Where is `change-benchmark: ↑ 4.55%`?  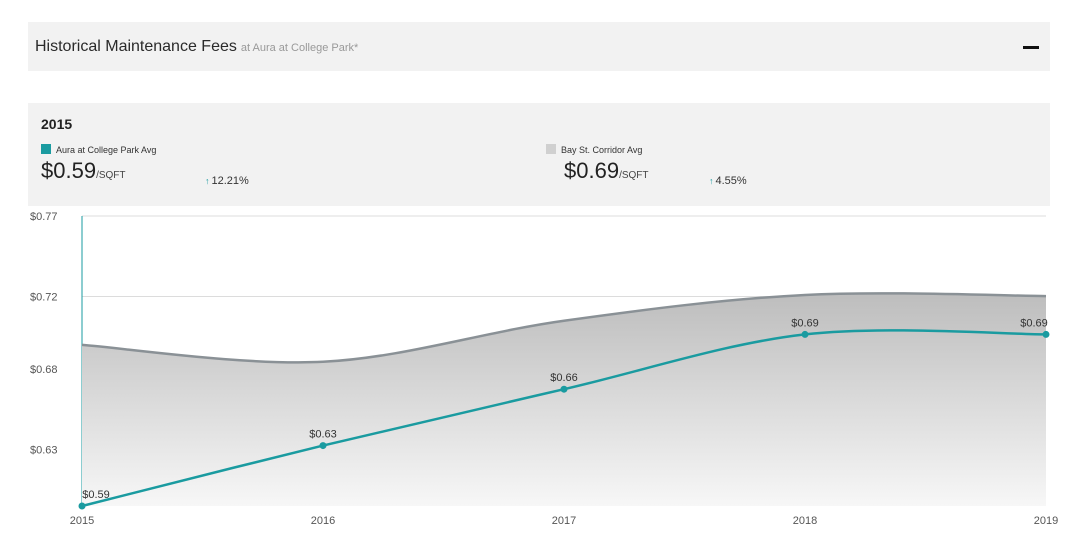
change-benchmark: ↑ 4.55% is located at coordinates (728, 181).